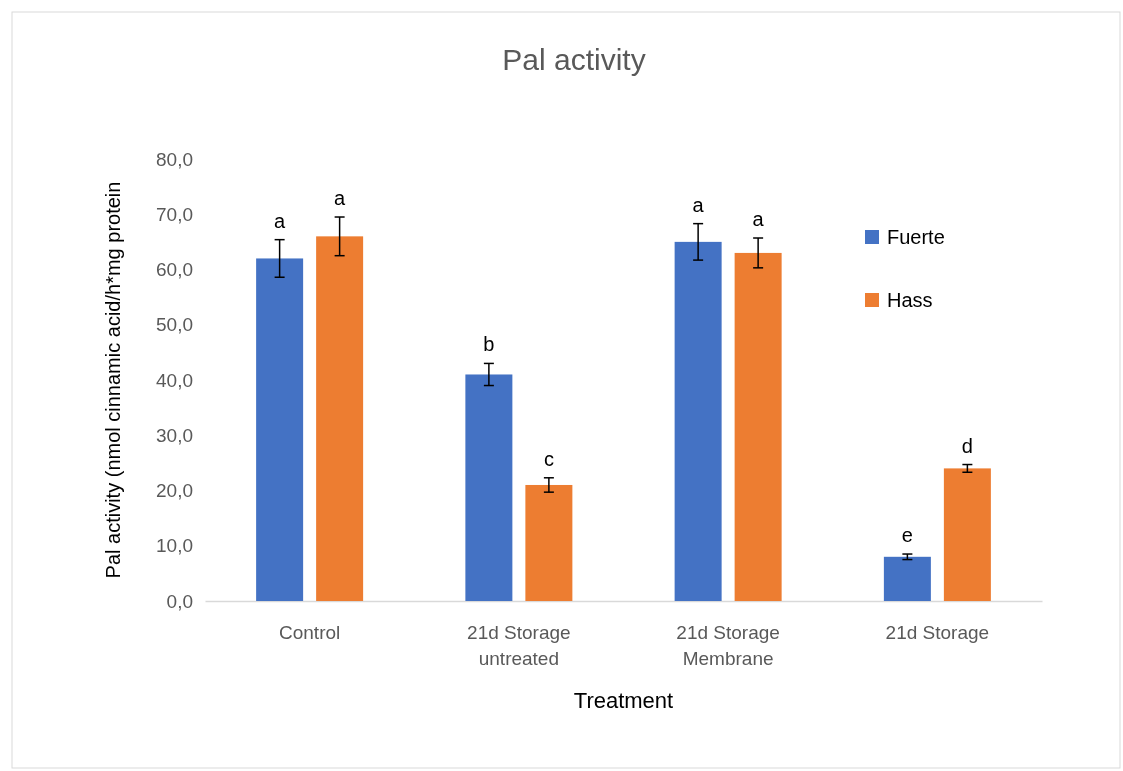 The height and width of the screenshot is (771, 1123). Describe the element at coordinates (310, 632) in the screenshot. I see `x-tick-label: Control` at that location.